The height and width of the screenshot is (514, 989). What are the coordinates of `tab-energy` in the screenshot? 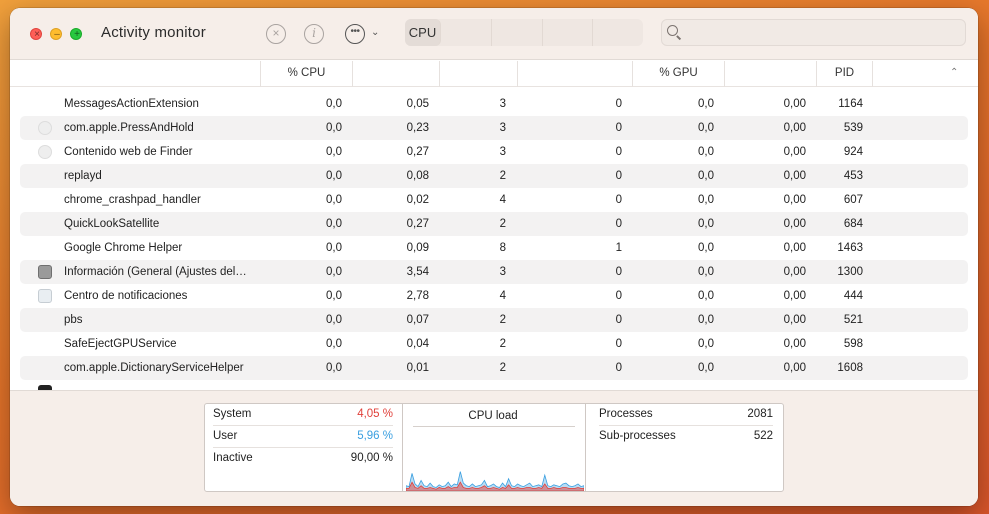 It's located at (517, 32).